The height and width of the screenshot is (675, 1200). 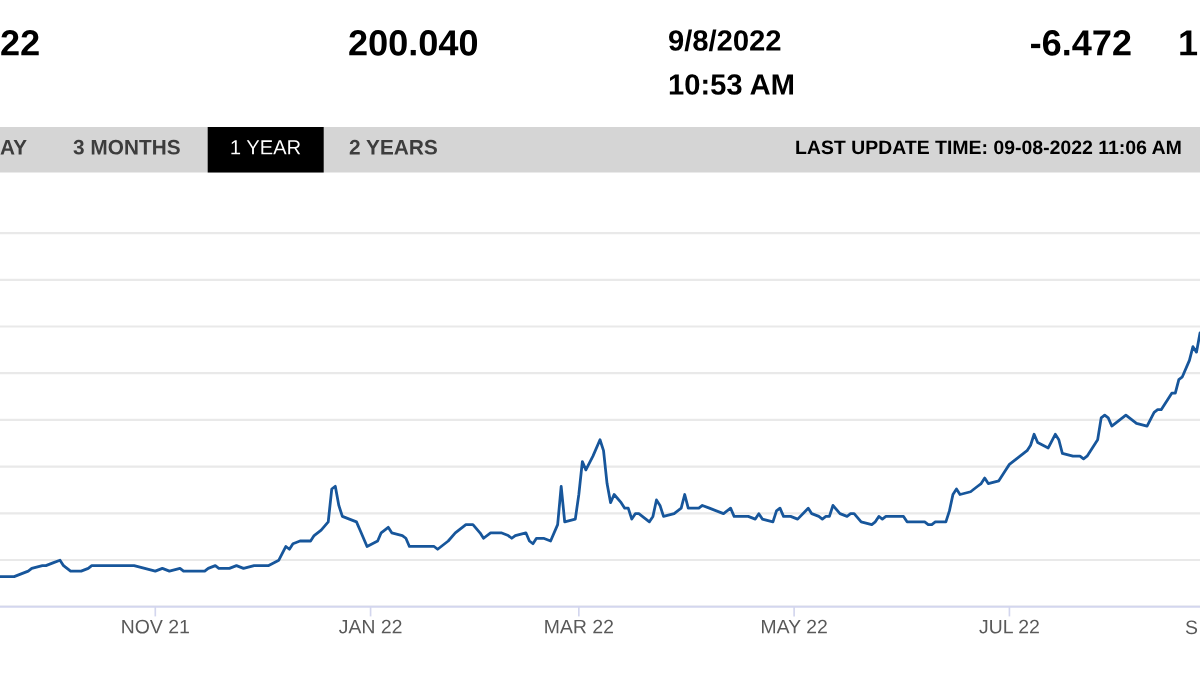 I want to click on x-tick-label: MAR 22, so click(x=579, y=626).